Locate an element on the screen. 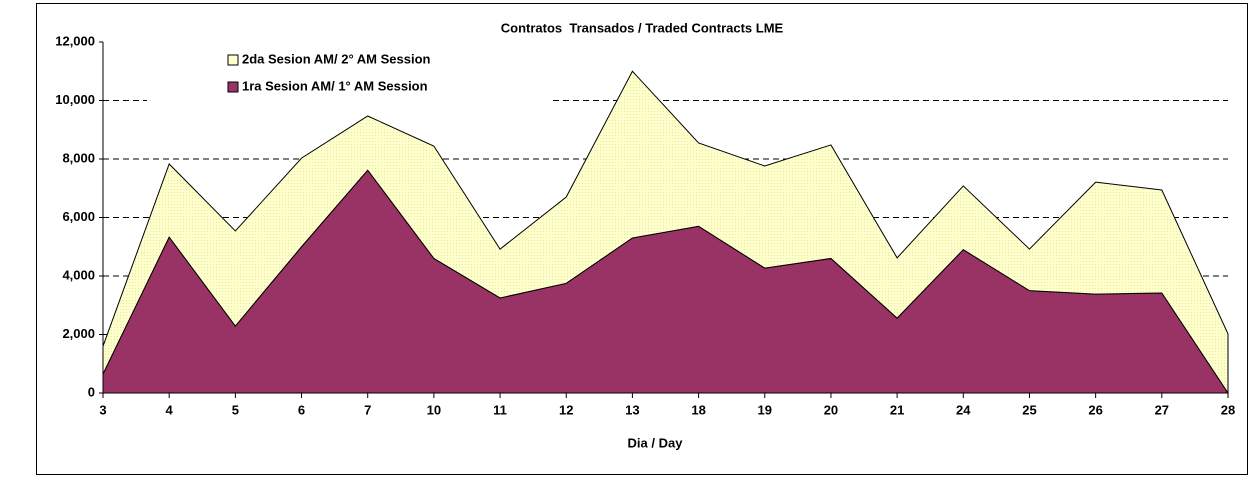  x-tick-label: 12 is located at coordinates (566, 409).